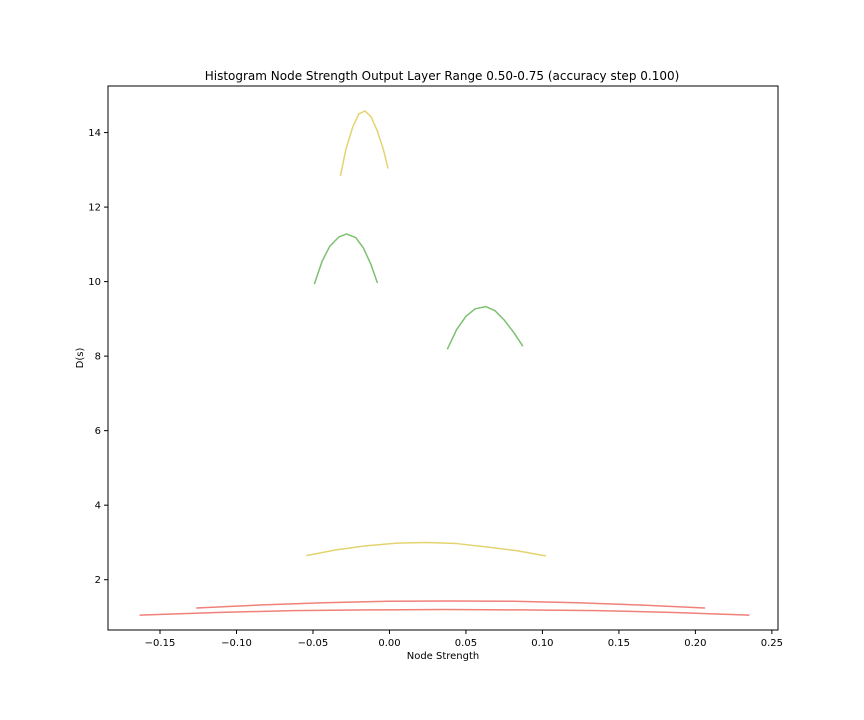  I want to click on x-tick-label: 0.00, so click(389, 643).